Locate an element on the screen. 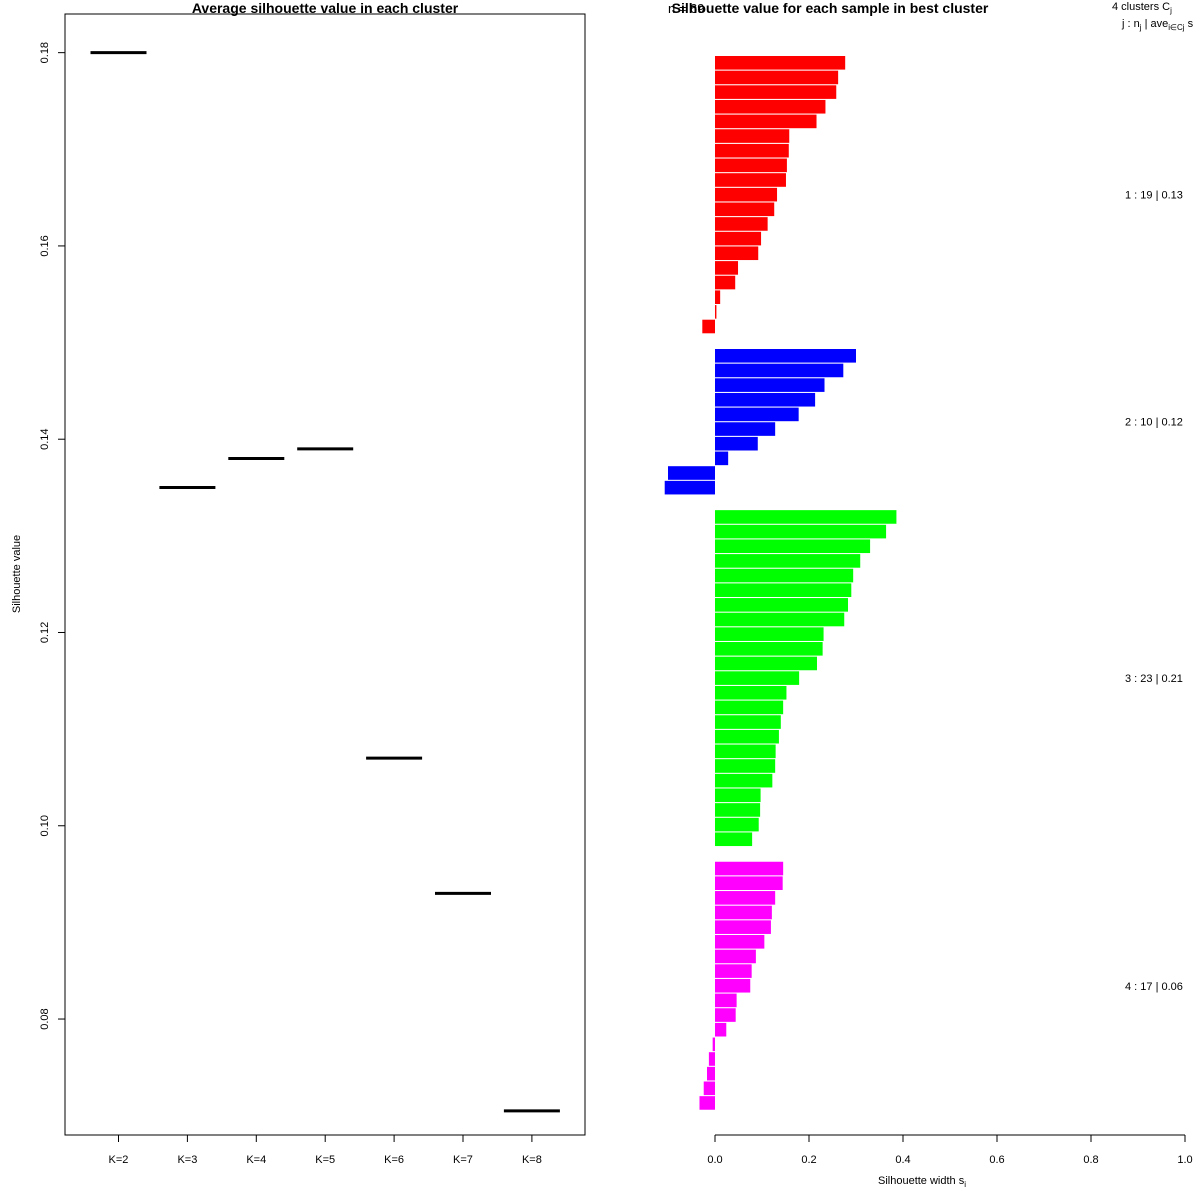  left-y-axis: 0.08 0.10 0.12 0.14 0.16 0.18 is located at coordinates (52, 536).